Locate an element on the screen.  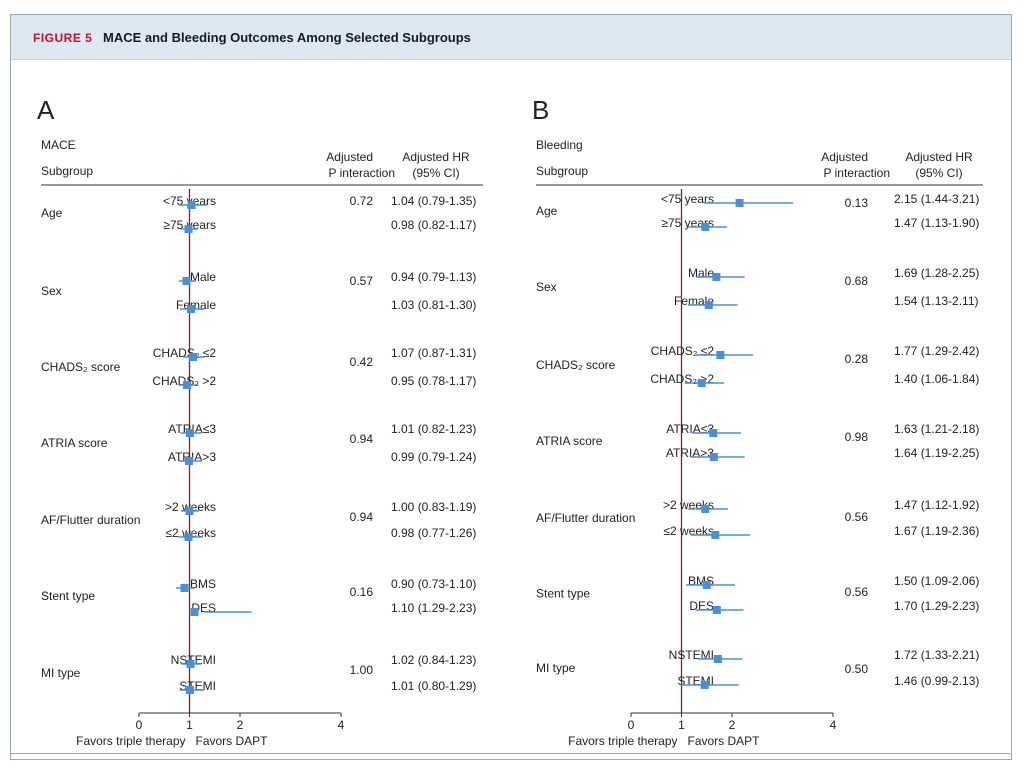
hr-ci-text: 1.69 (1.28-2.25) is located at coordinates (936, 273).